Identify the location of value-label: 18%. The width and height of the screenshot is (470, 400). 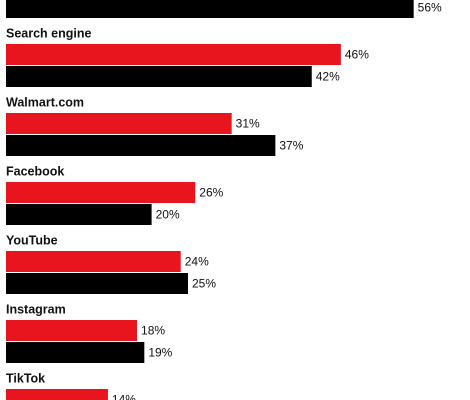
(153, 331).